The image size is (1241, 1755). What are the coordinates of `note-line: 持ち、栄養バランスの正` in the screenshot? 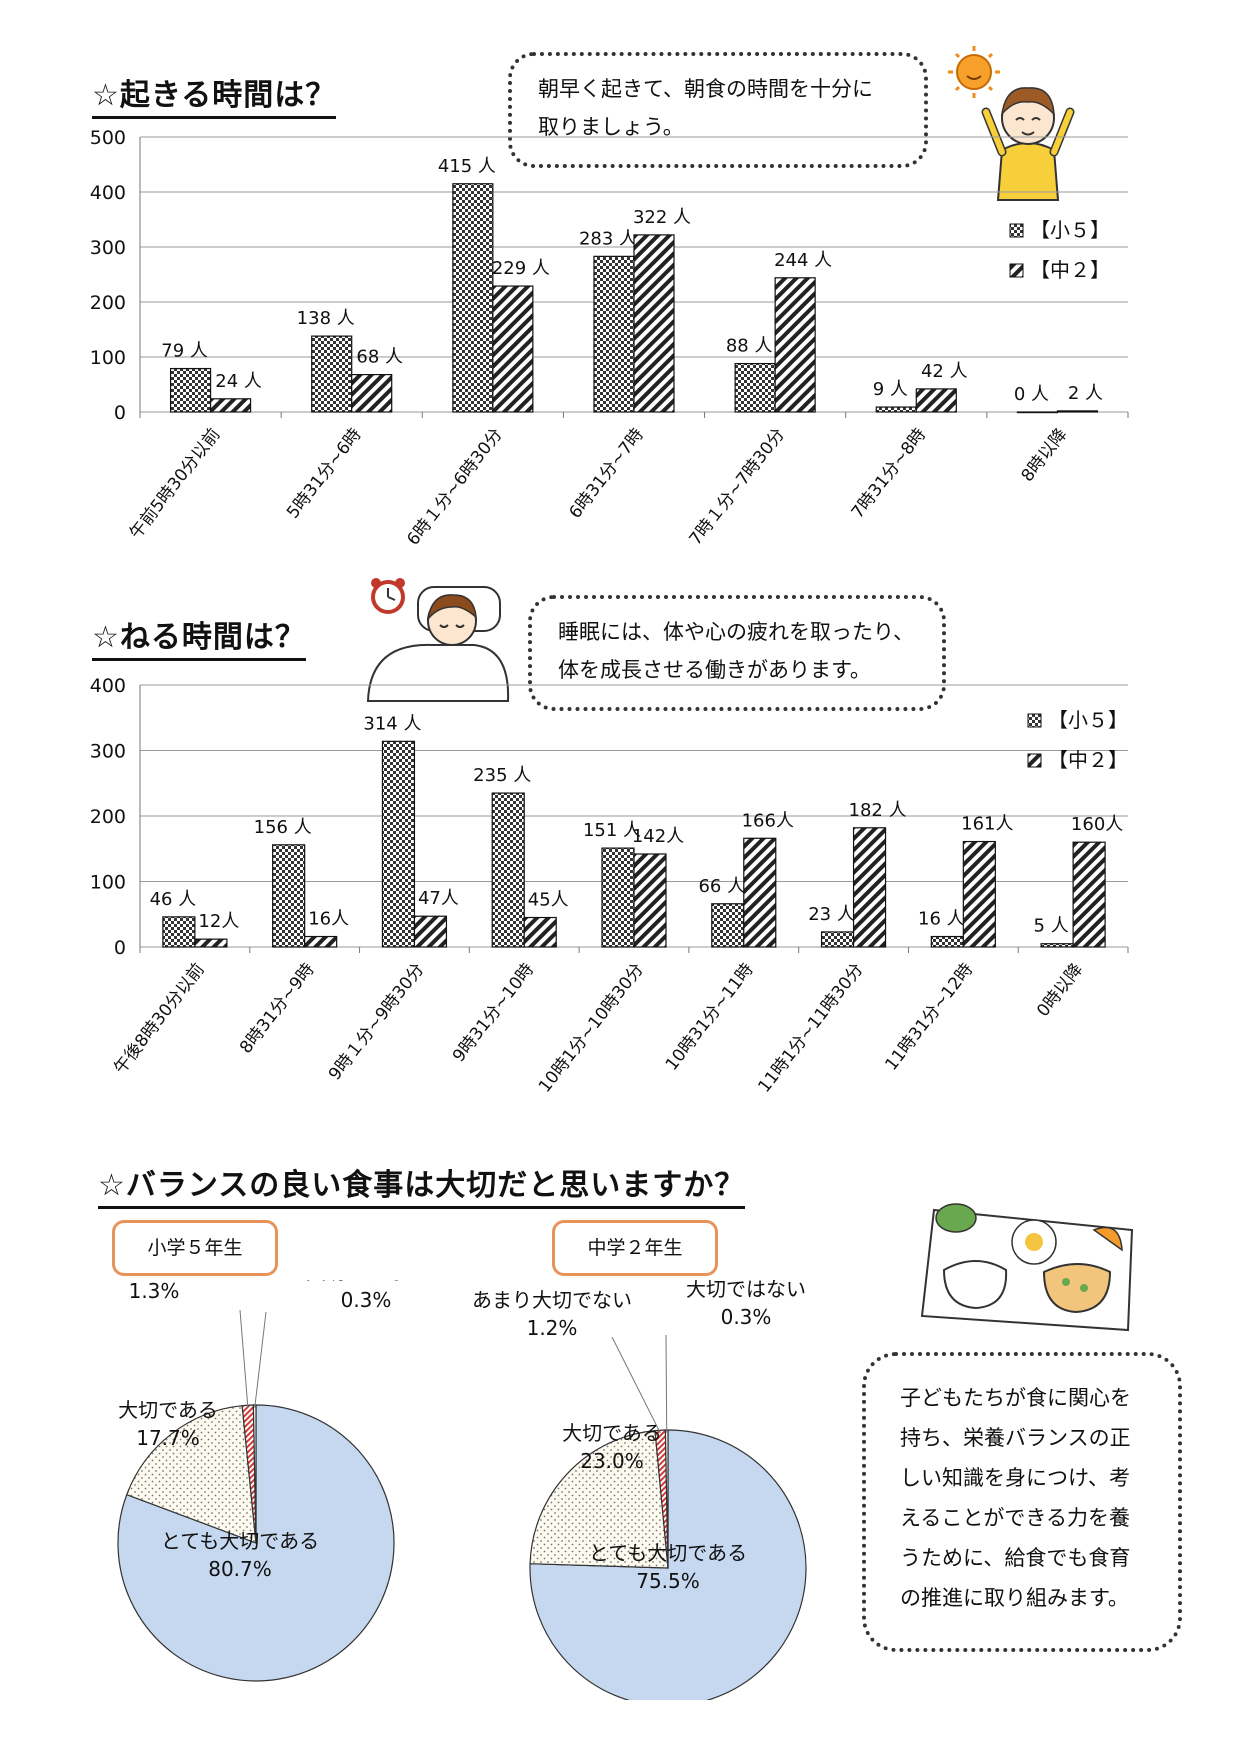 It's located at (1015, 1438).